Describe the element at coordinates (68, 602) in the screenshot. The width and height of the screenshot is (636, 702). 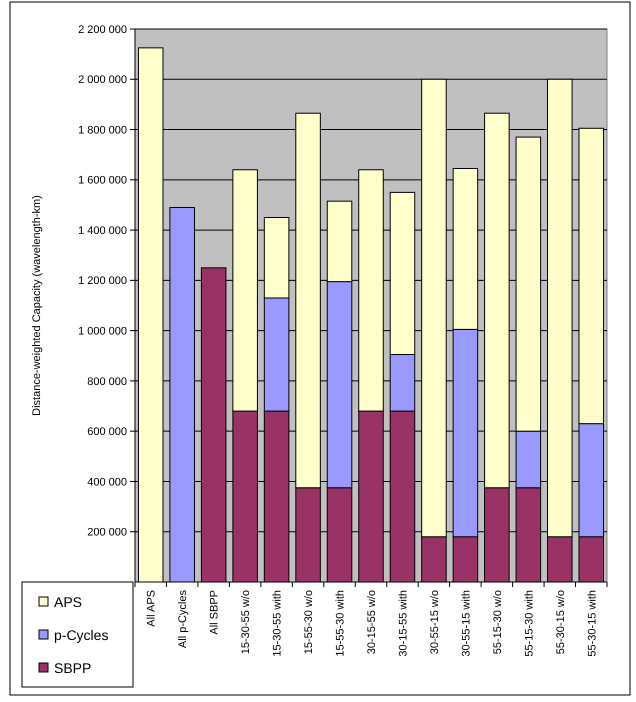
I see `legend-label: APS` at that location.